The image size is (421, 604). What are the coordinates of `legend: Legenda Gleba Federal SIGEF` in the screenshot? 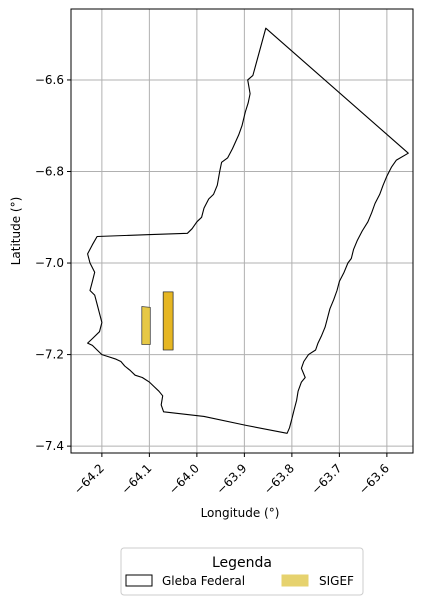 It's located at (242, 571).